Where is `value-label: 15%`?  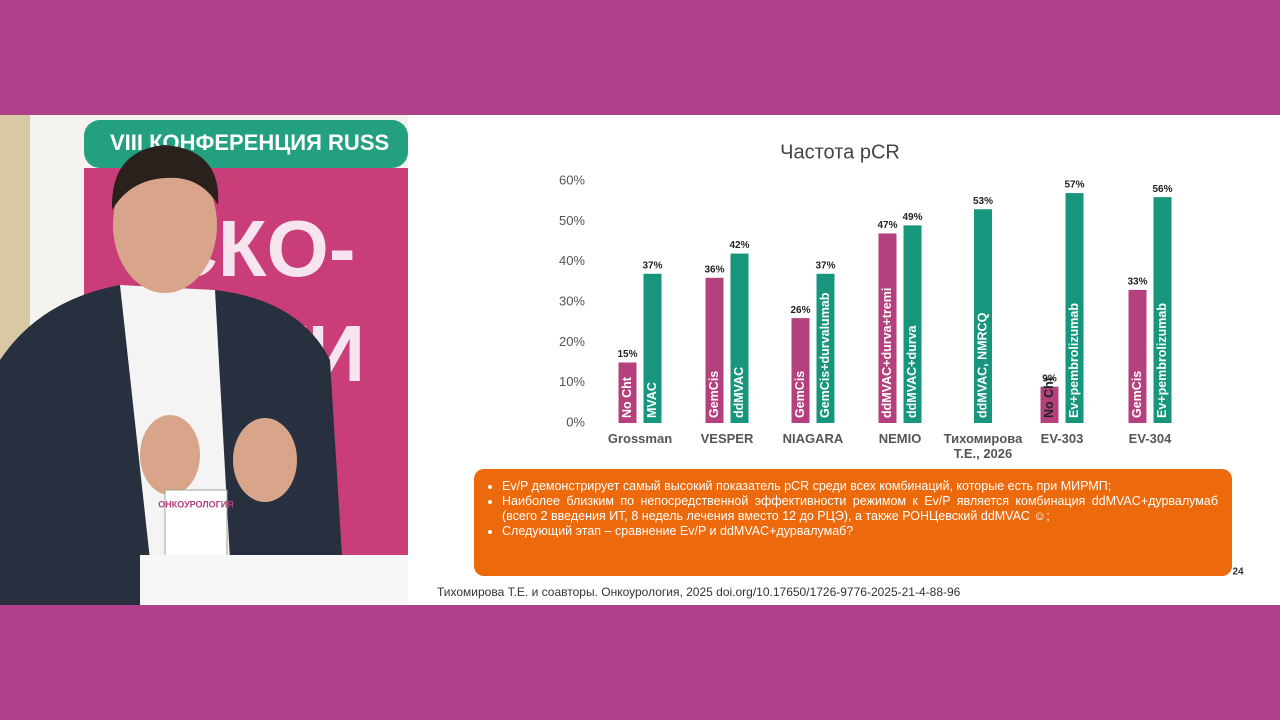 value-label: 15% is located at coordinates (627, 354).